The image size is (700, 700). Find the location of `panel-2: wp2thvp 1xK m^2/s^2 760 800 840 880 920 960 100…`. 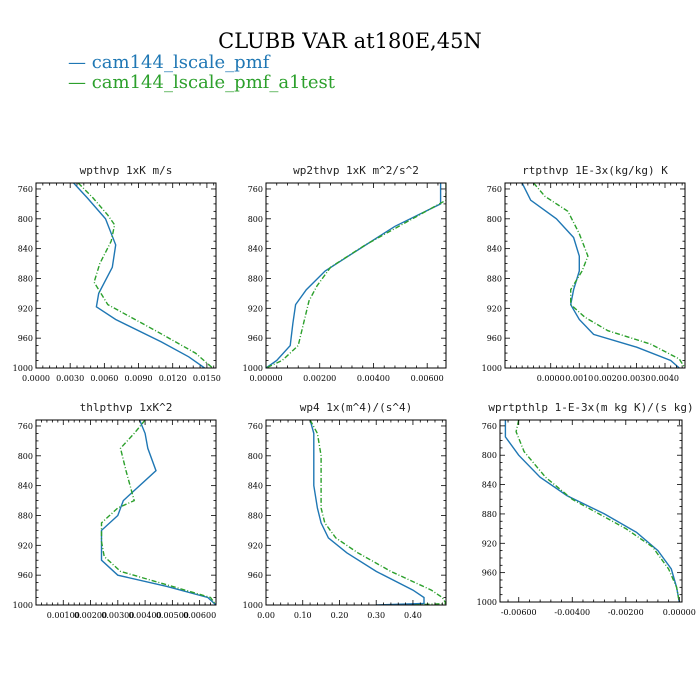

panel-2: wp2thvp 1xK m^2/s^2 760 800 840 880 920 960 100… is located at coordinates (345, 273).